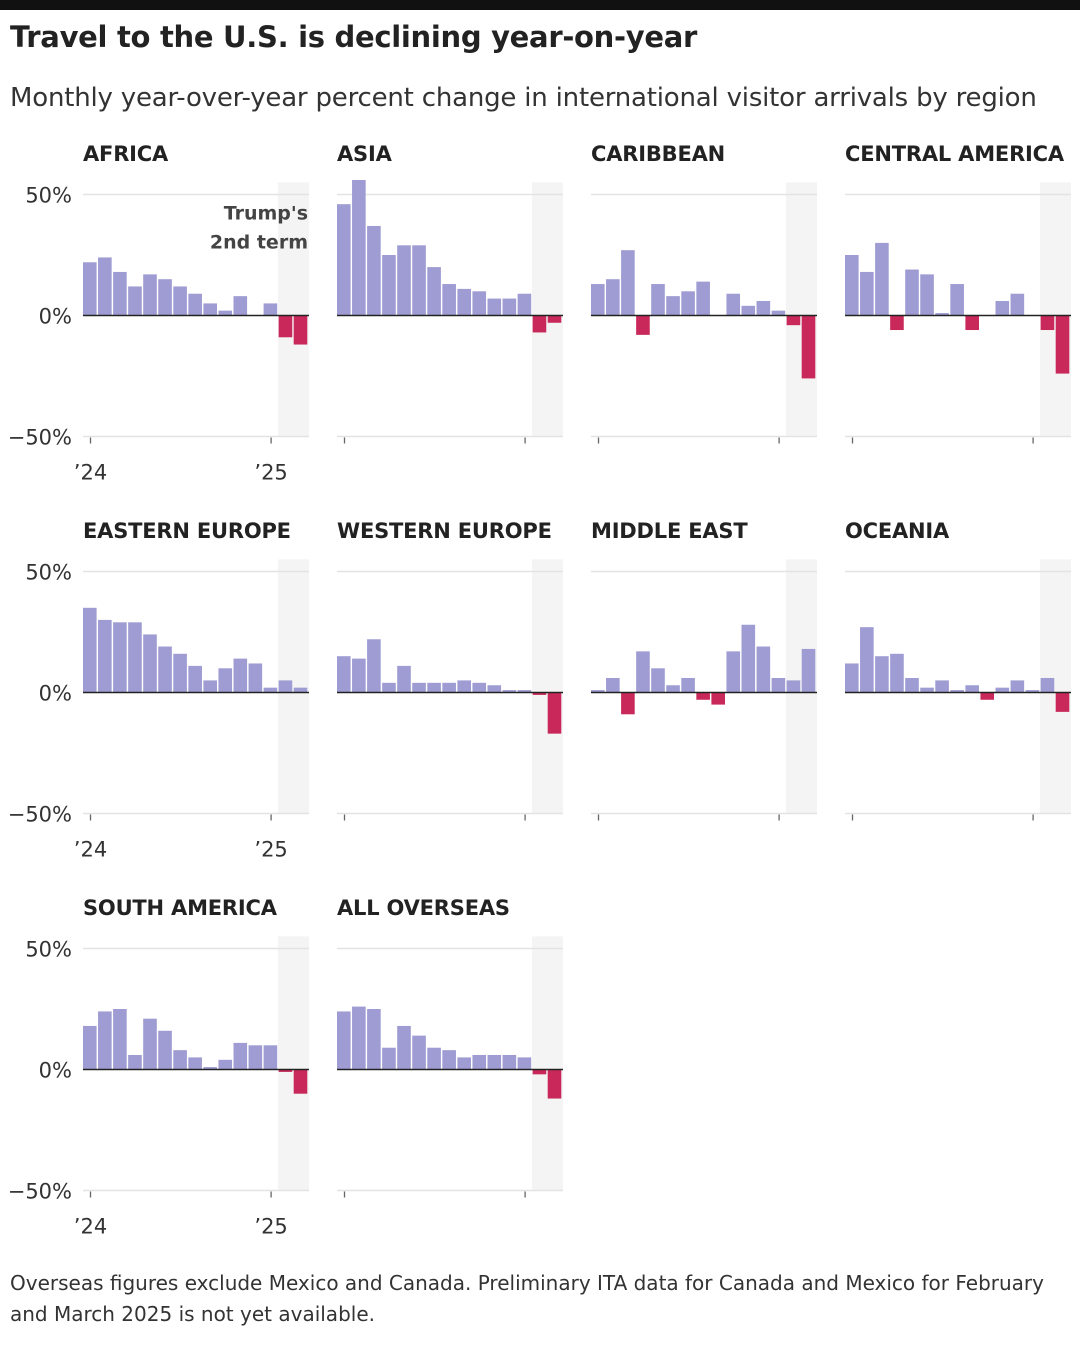  I want to click on panel-title: MIDDLE EAST, so click(669, 531).